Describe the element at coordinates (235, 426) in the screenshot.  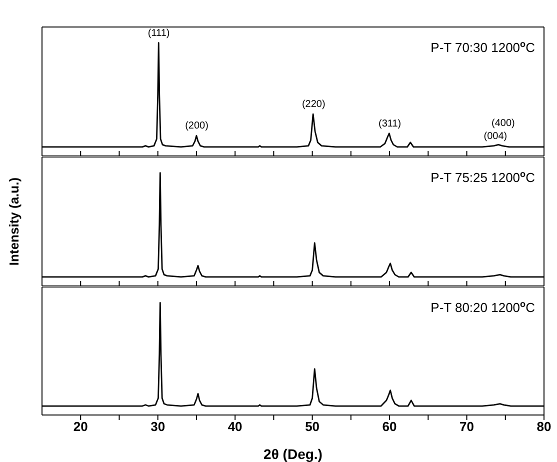
I see `x-tick-label: 40` at that location.